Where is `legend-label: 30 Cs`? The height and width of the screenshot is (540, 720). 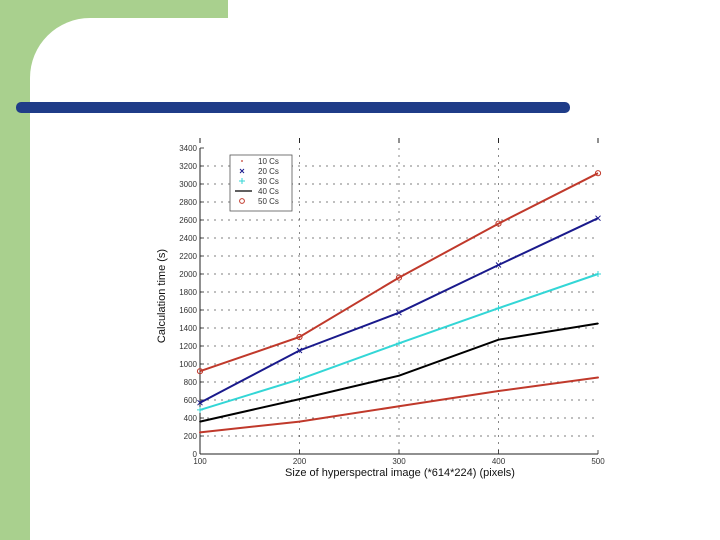
legend-label: 30 Cs is located at coordinates (268, 181).